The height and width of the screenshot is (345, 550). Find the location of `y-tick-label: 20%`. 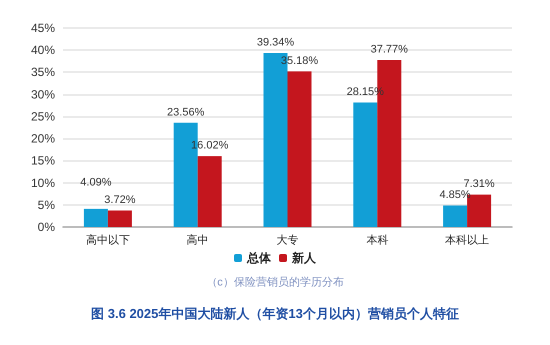

y-tick-label: 20% is located at coordinates (43, 139).